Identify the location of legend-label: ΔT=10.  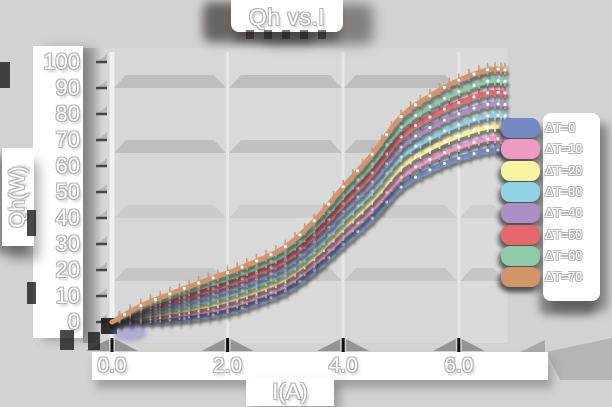
(564, 149).